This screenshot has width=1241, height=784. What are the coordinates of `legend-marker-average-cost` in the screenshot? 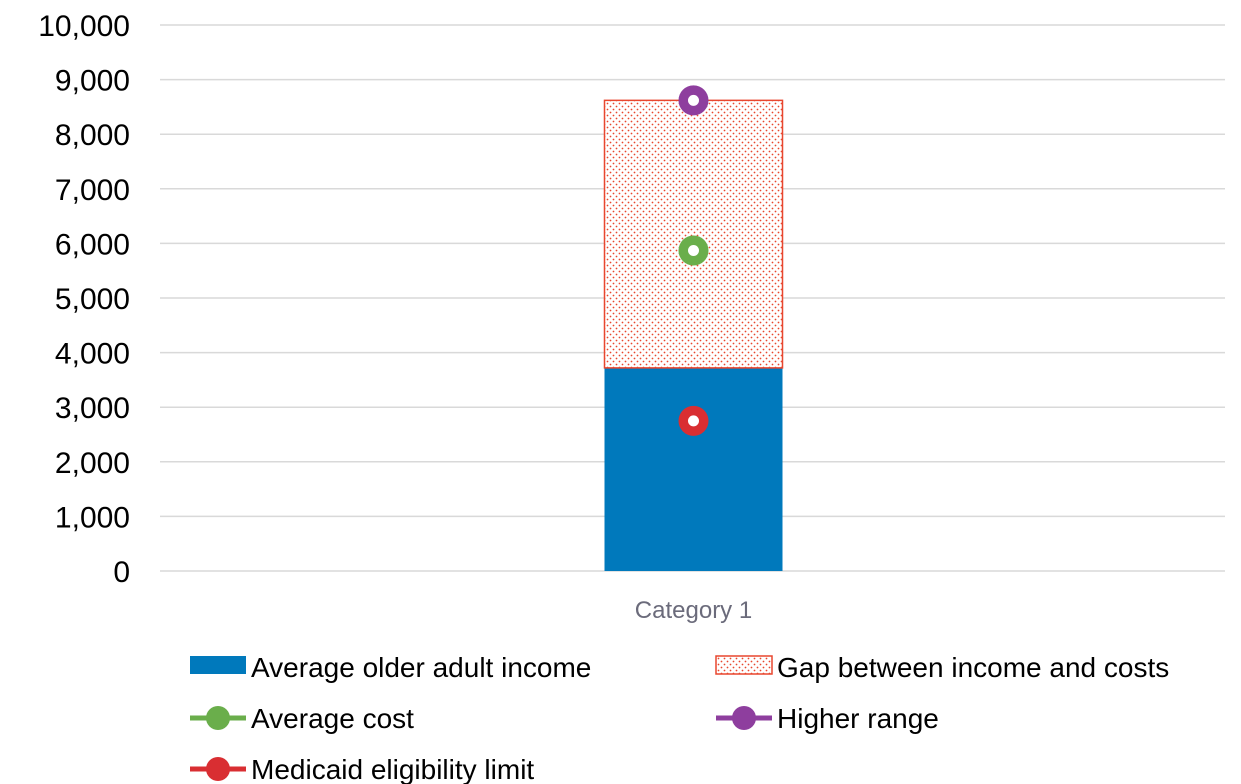 It's located at (218, 718).